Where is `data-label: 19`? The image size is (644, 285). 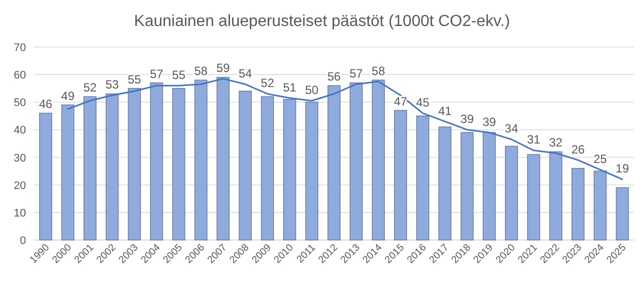 data-label: 19 is located at coordinates (623, 169).